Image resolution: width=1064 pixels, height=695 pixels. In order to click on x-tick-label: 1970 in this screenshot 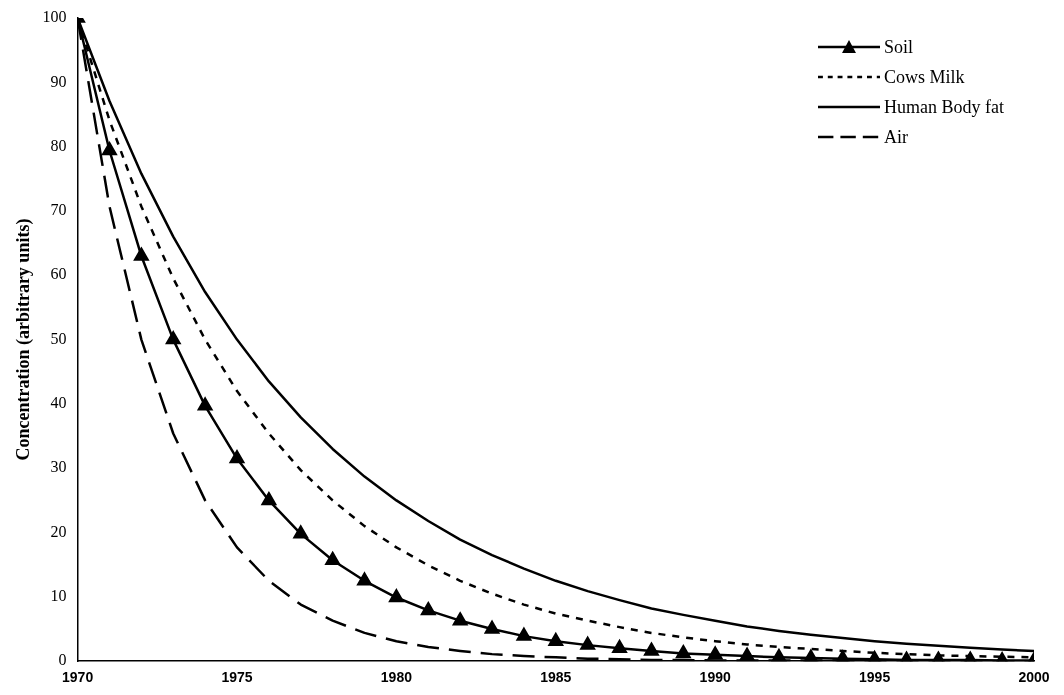, I will do `click(78, 677)`.